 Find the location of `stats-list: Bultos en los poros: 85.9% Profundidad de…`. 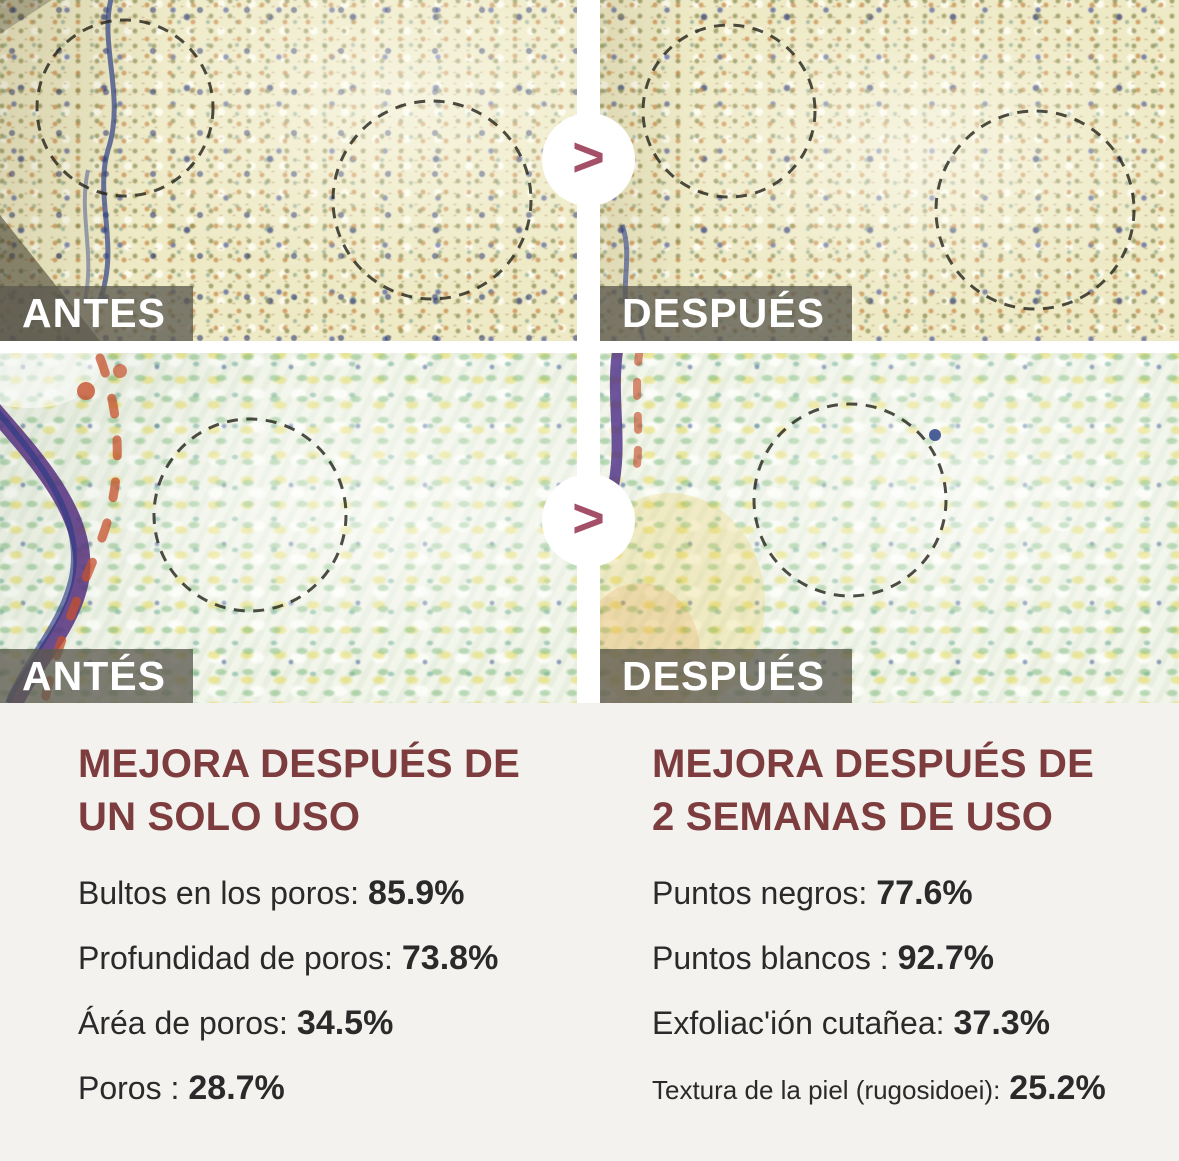

stats-list: Bultos en los poros: 85.9% Profundidad de… is located at coordinates (338, 991).